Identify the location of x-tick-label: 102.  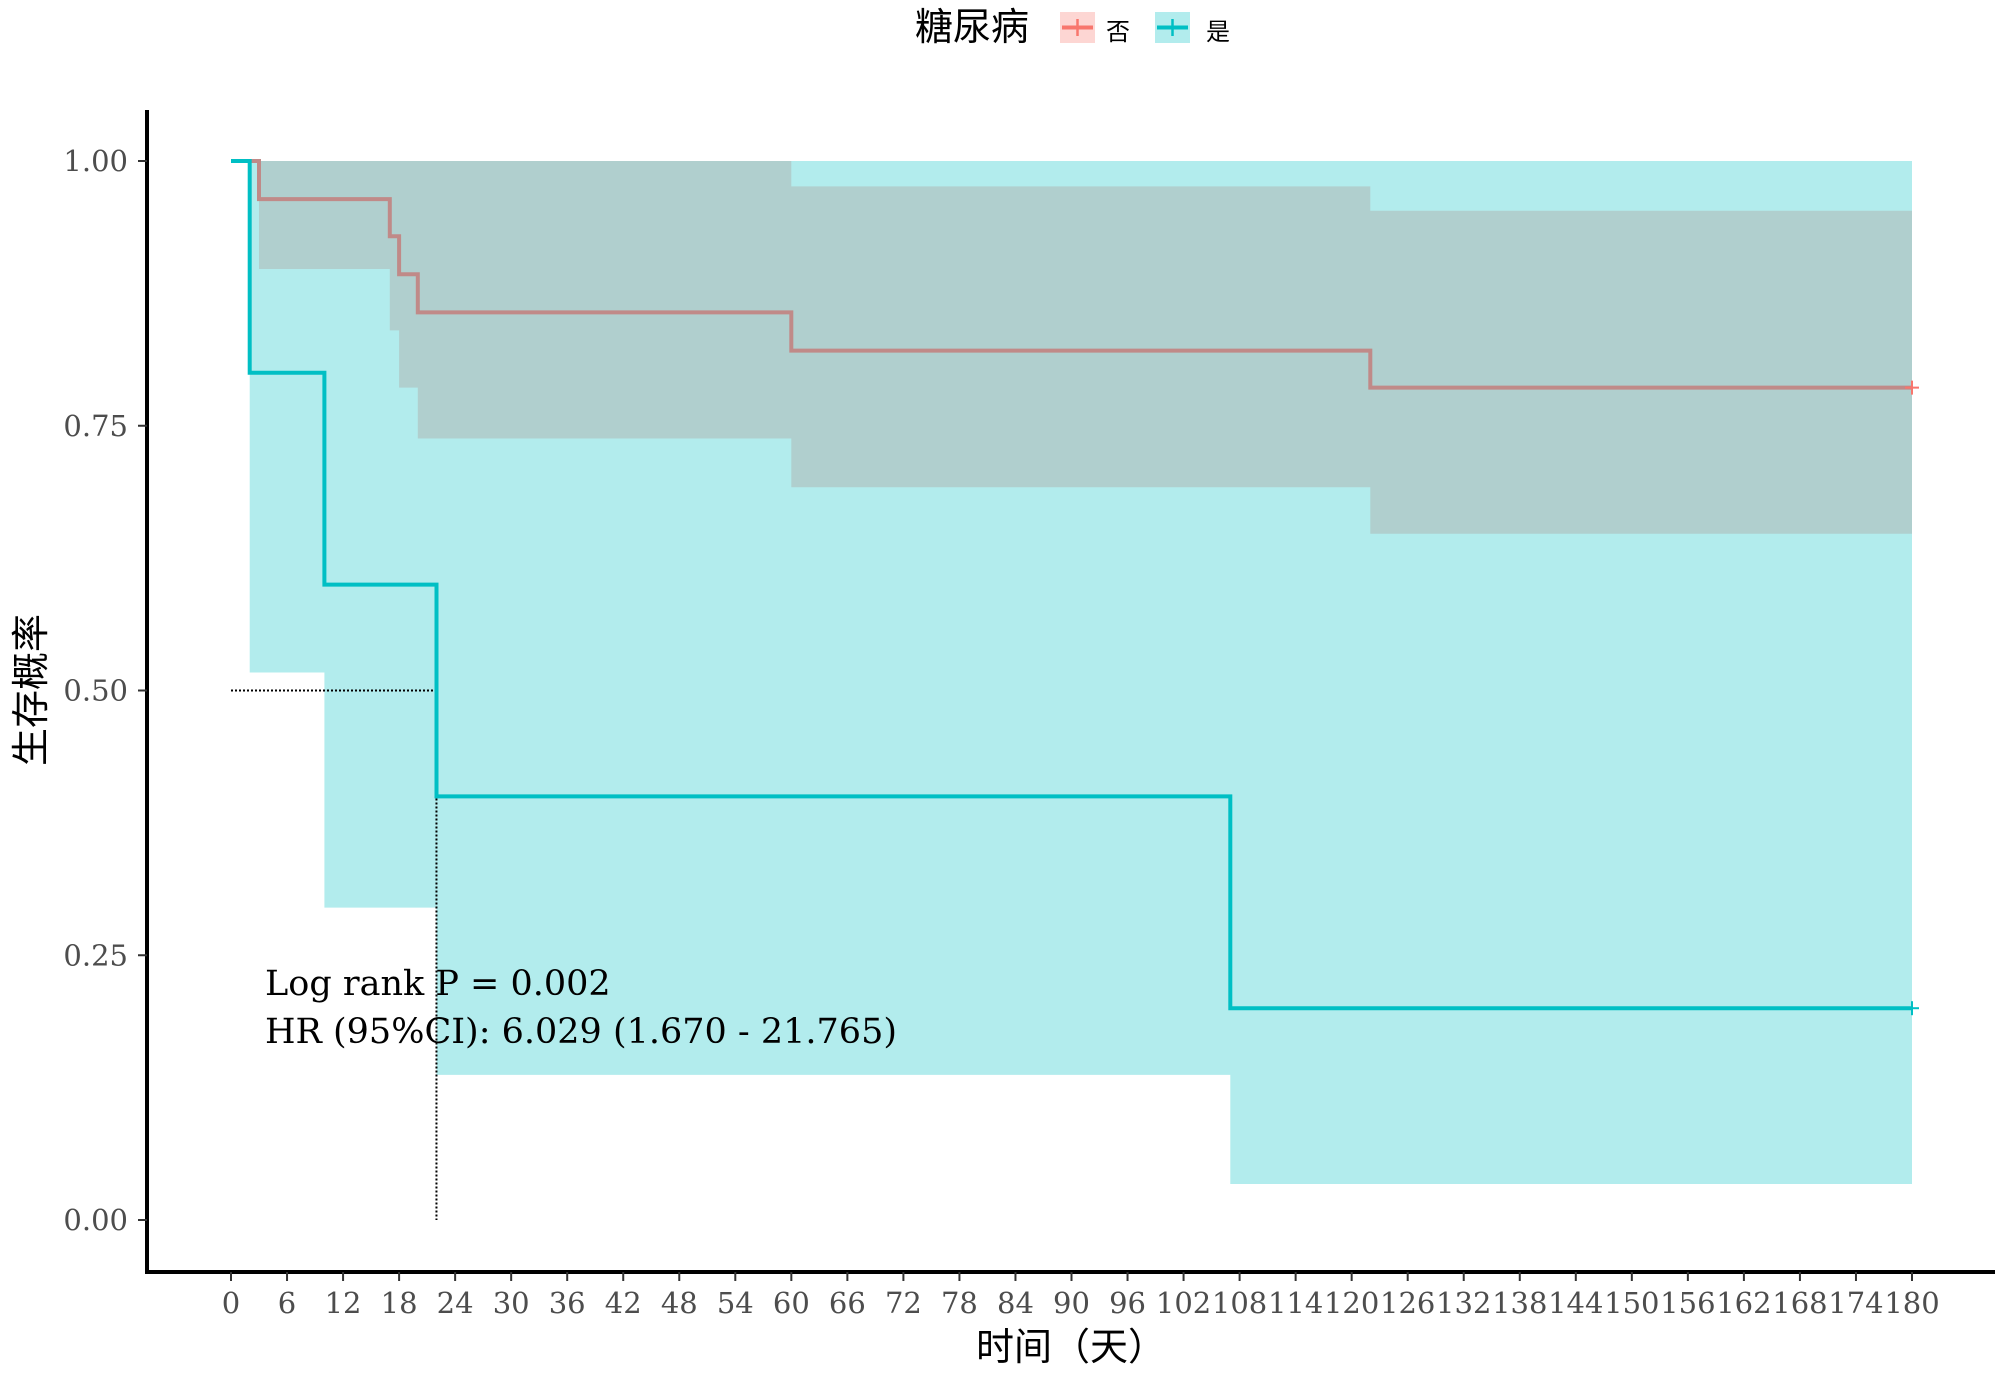
(1183, 1303).